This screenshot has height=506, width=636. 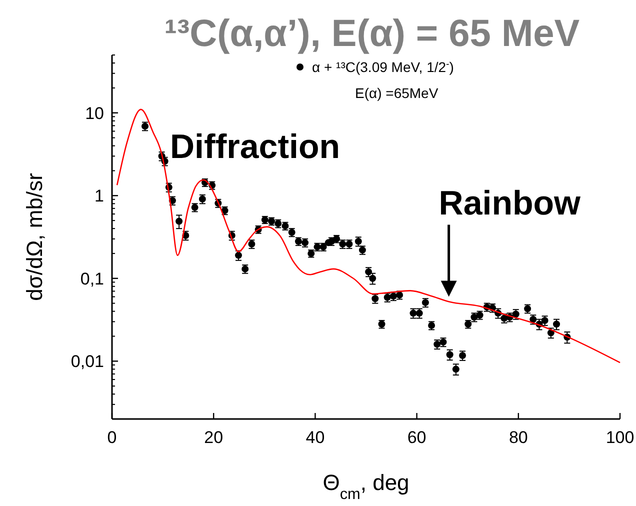 I want to click on legend-label: α + ¹³C(3.09 MeV, 1/2$^{-}$), so click(x=383, y=66).